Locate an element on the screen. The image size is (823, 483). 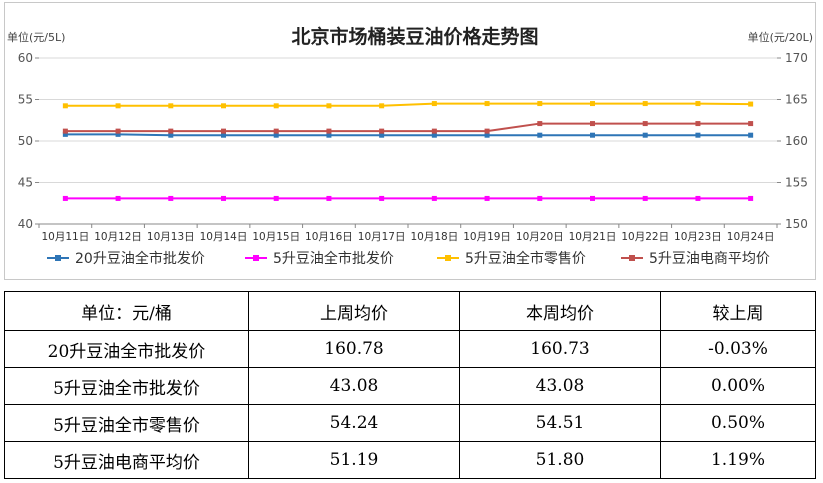
x-tick-label: 10月18日 is located at coordinates (434, 237).